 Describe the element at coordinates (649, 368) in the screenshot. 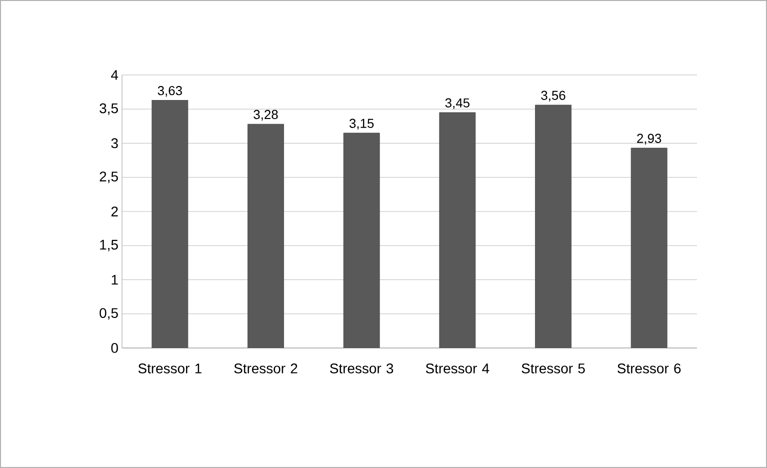

I see `x-tick-label: Stressor 6` at that location.